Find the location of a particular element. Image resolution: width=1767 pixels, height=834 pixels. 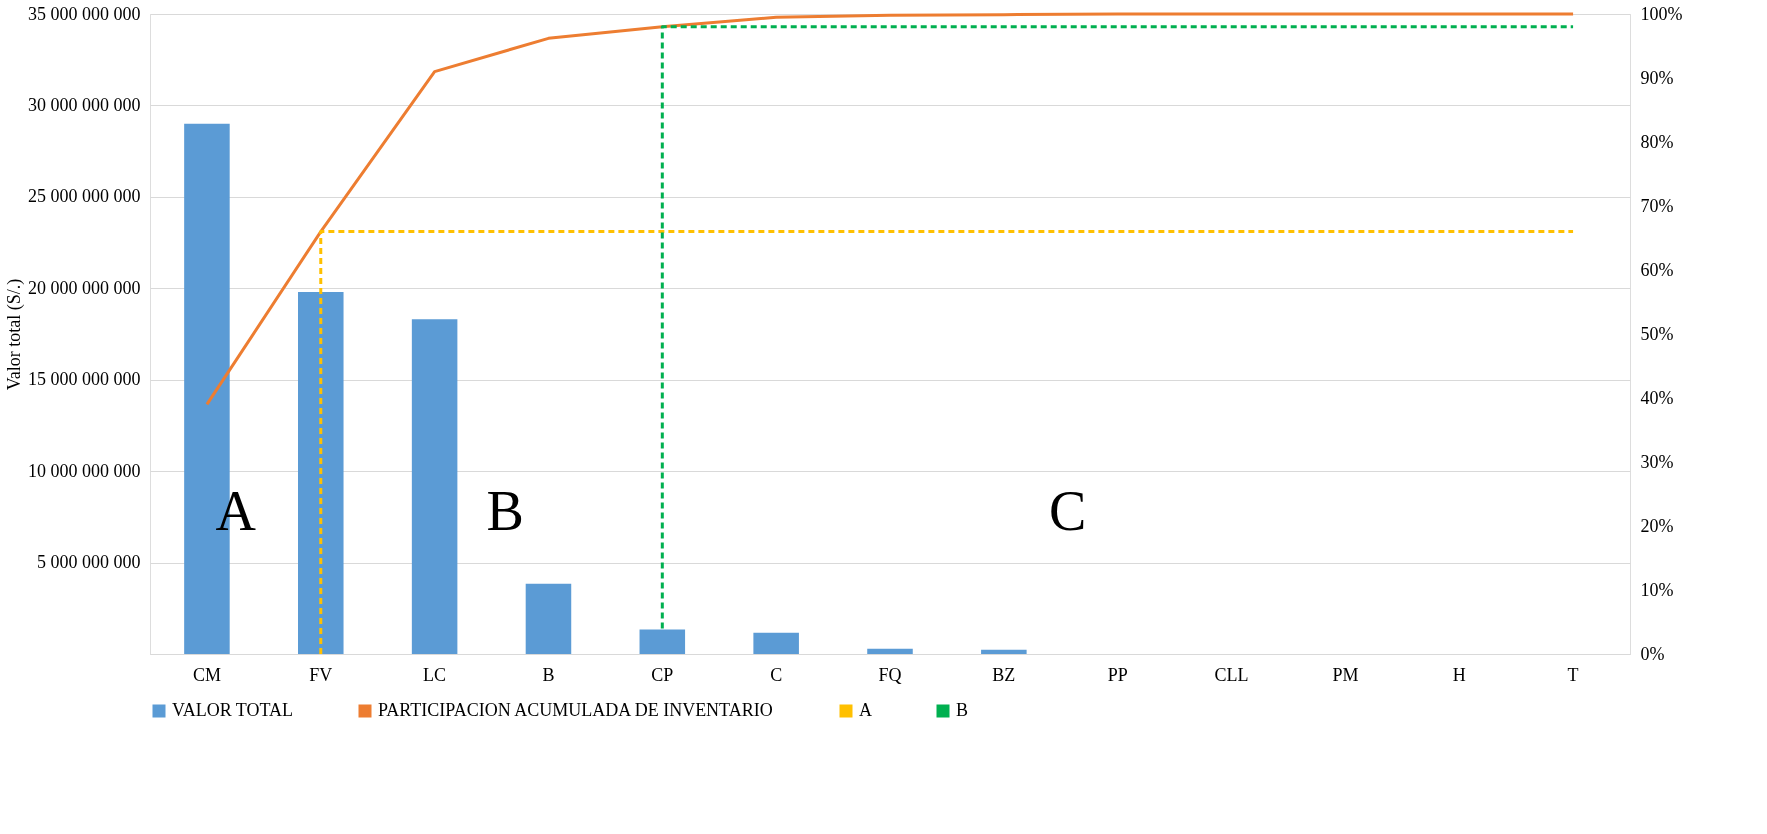

y2-tick-label: 60% is located at coordinates (1657, 269).